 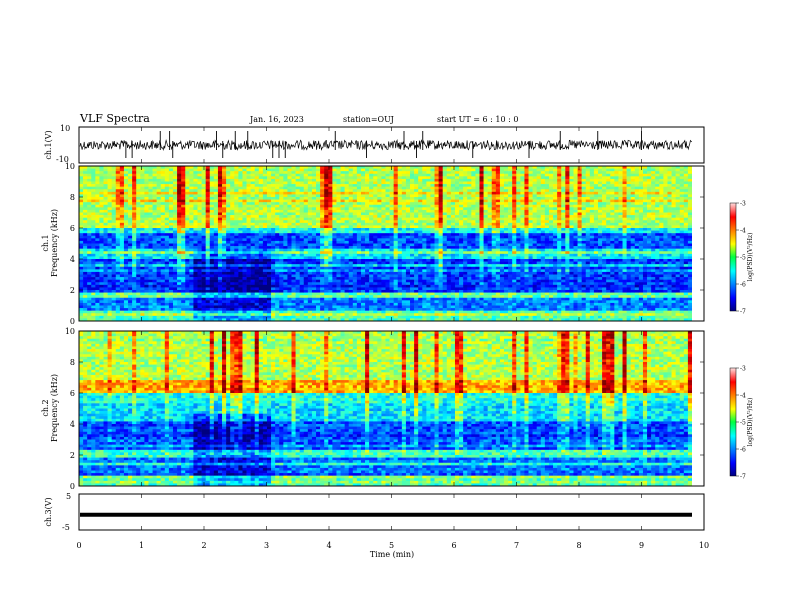 What do you see at coordinates (276, 119) in the screenshot?
I see `figure-date: Jan. 16, 2023` at bounding box center [276, 119].